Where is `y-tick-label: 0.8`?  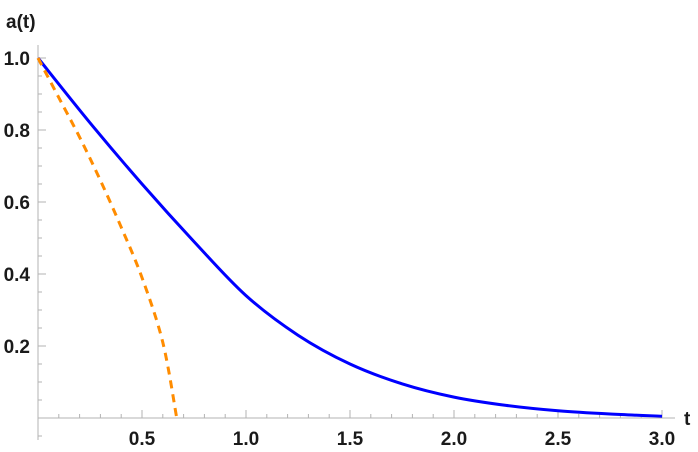
y-tick-label: 0.8 is located at coordinates (17, 131).